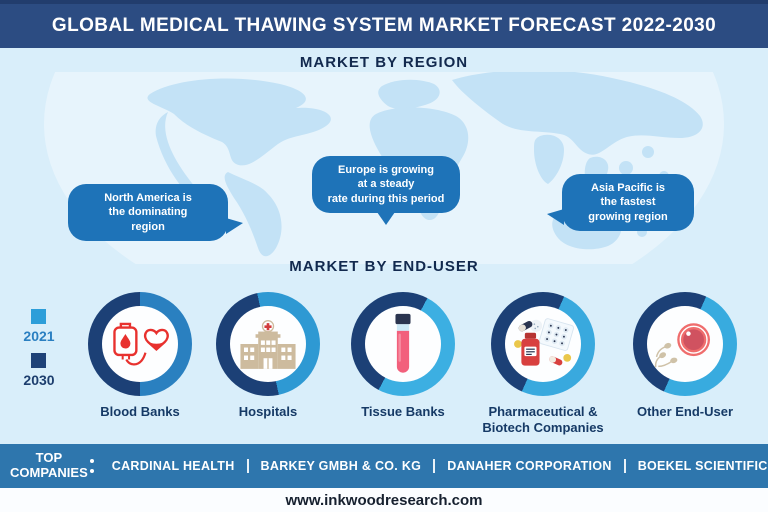 The height and width of the screenshot is (512, 768). What do you see at coordinates (384, 62) in the screenshot?
I see `region-section-title: MARKET BY REGION` at bounding box center [384, 62].